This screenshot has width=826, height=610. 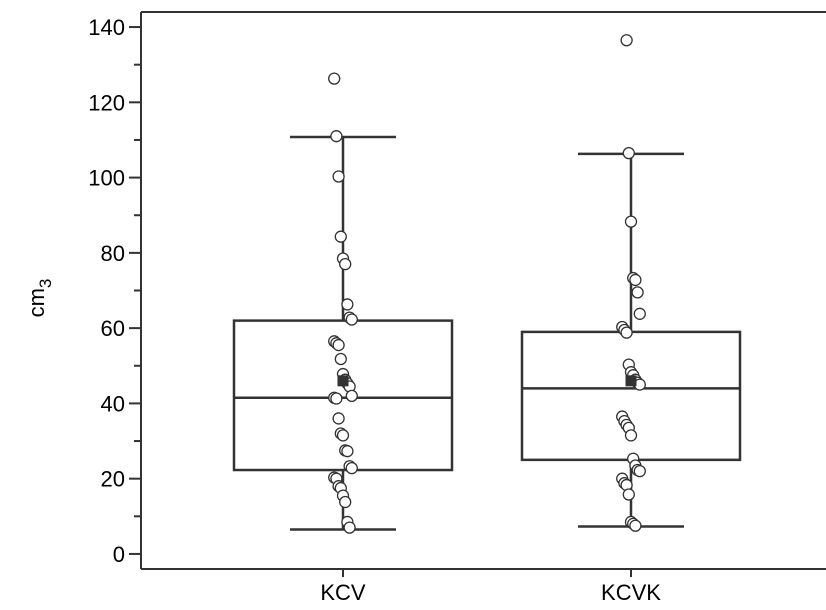 I want to click on y-tick-label: 140, so click(x=106, y=27).